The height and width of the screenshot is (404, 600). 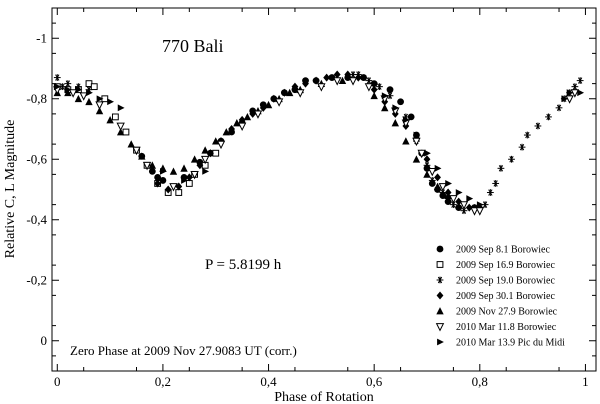 I want to click on y-axis-title: Relative C, L Magnitude, so click(x=10, y=189).